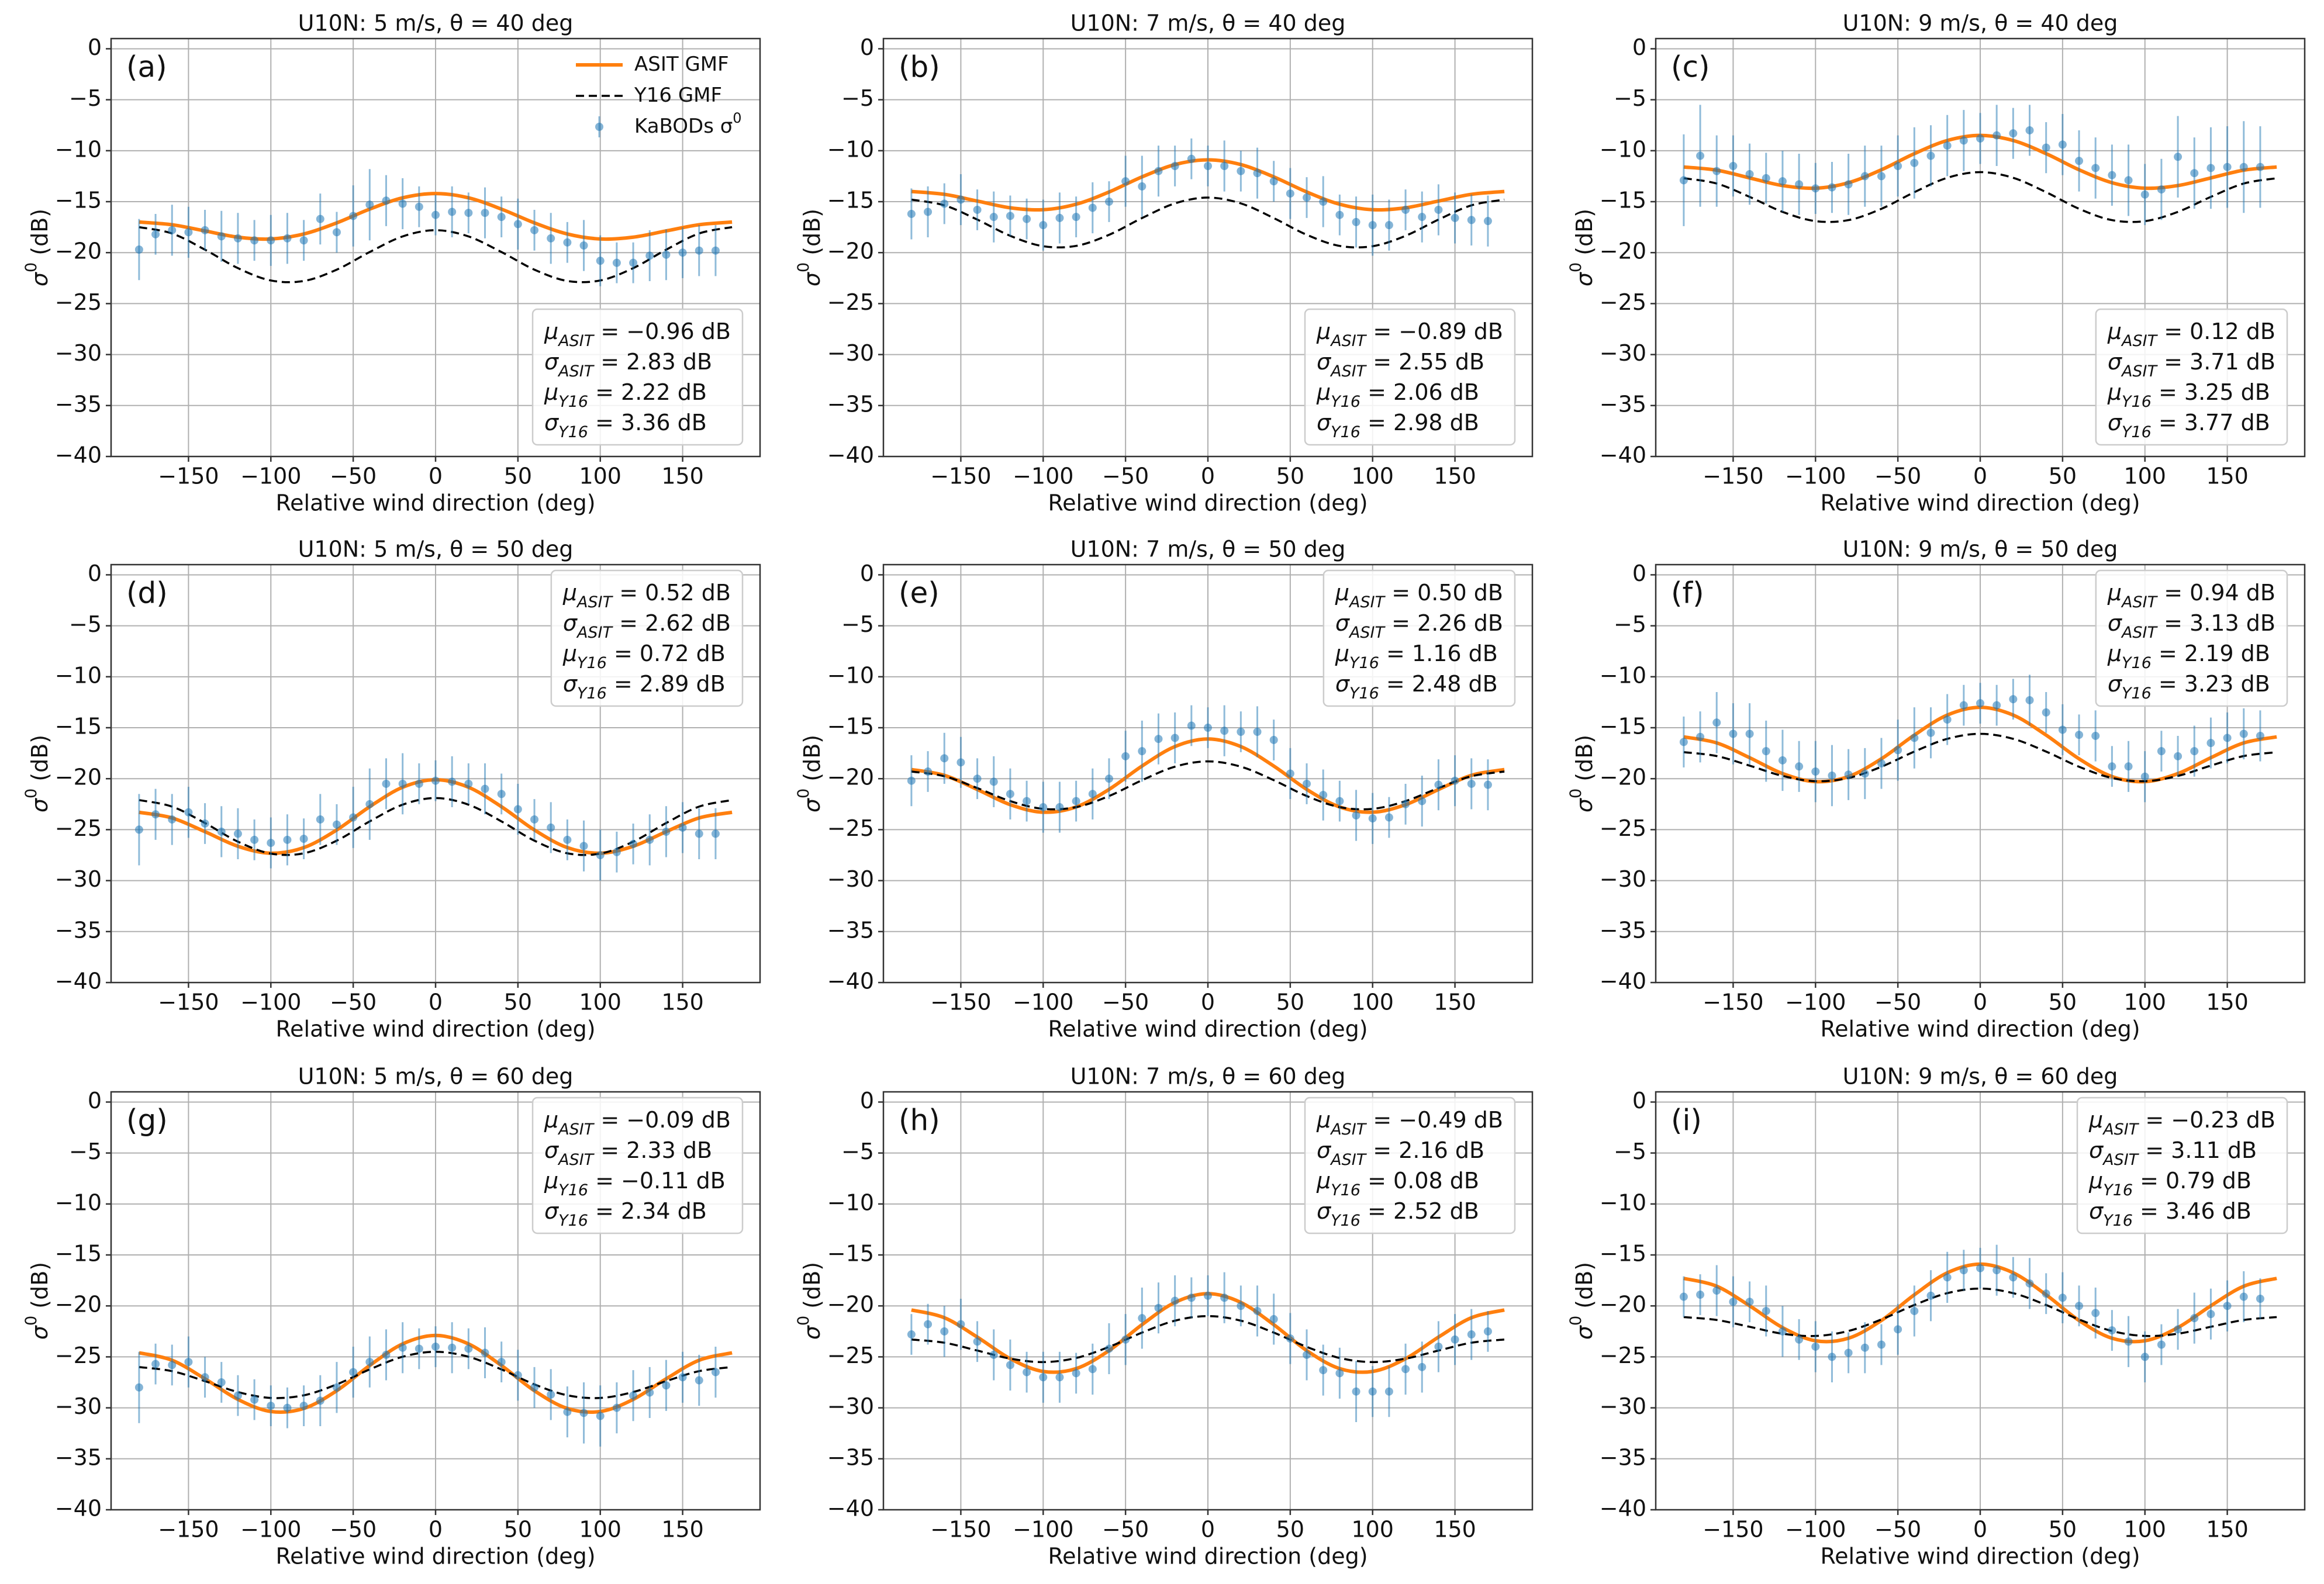 This screenshot has height=1584, width=2324. Describe the element at coordinates (600, 476) in the screenshot. I see `x-tick-label: 100` at that location.